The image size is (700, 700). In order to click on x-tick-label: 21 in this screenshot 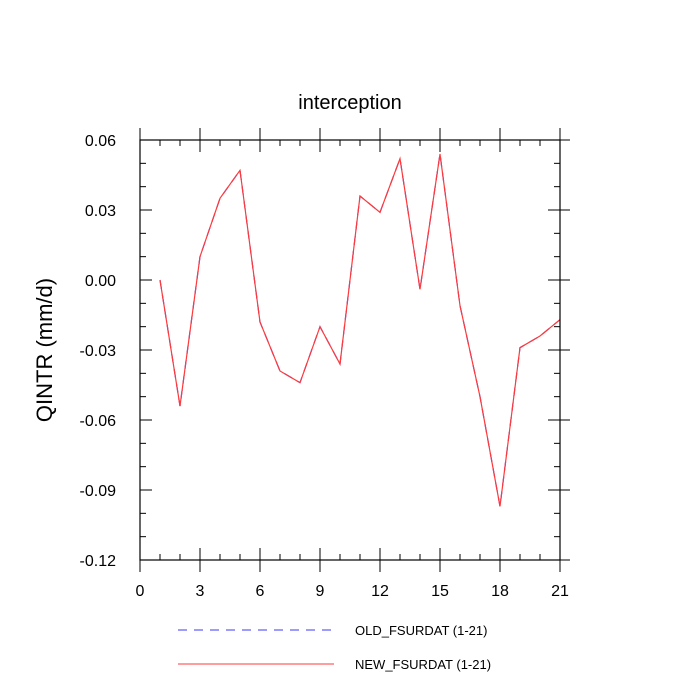, I will do `click(560, 591)`.